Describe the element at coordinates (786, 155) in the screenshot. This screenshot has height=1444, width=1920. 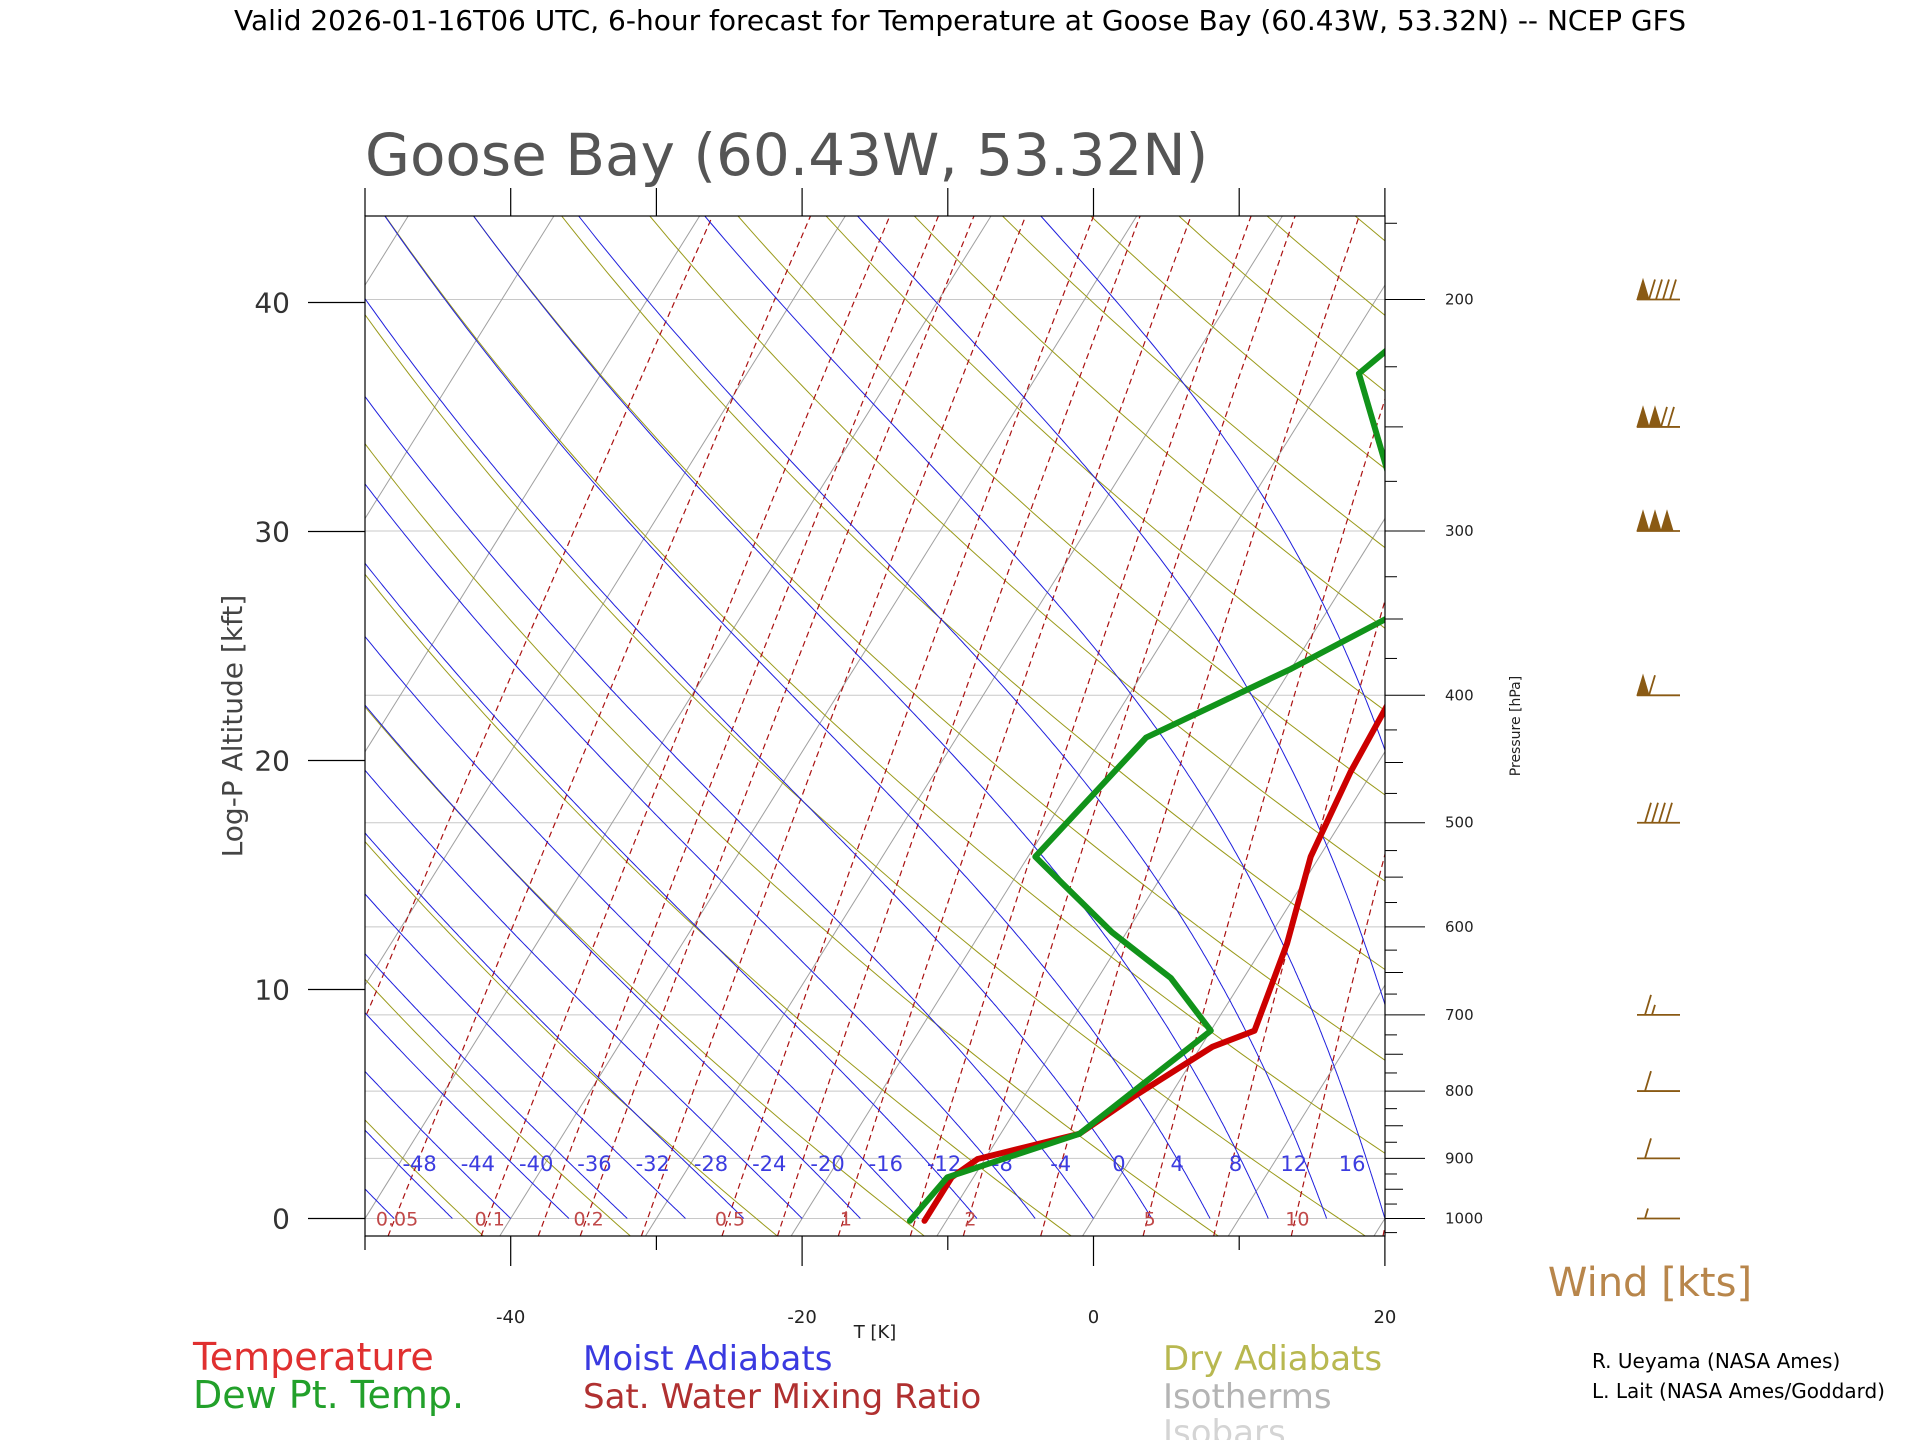
I see `chart-title: Goose Bay (60.43W, 53.32N)` at that location.